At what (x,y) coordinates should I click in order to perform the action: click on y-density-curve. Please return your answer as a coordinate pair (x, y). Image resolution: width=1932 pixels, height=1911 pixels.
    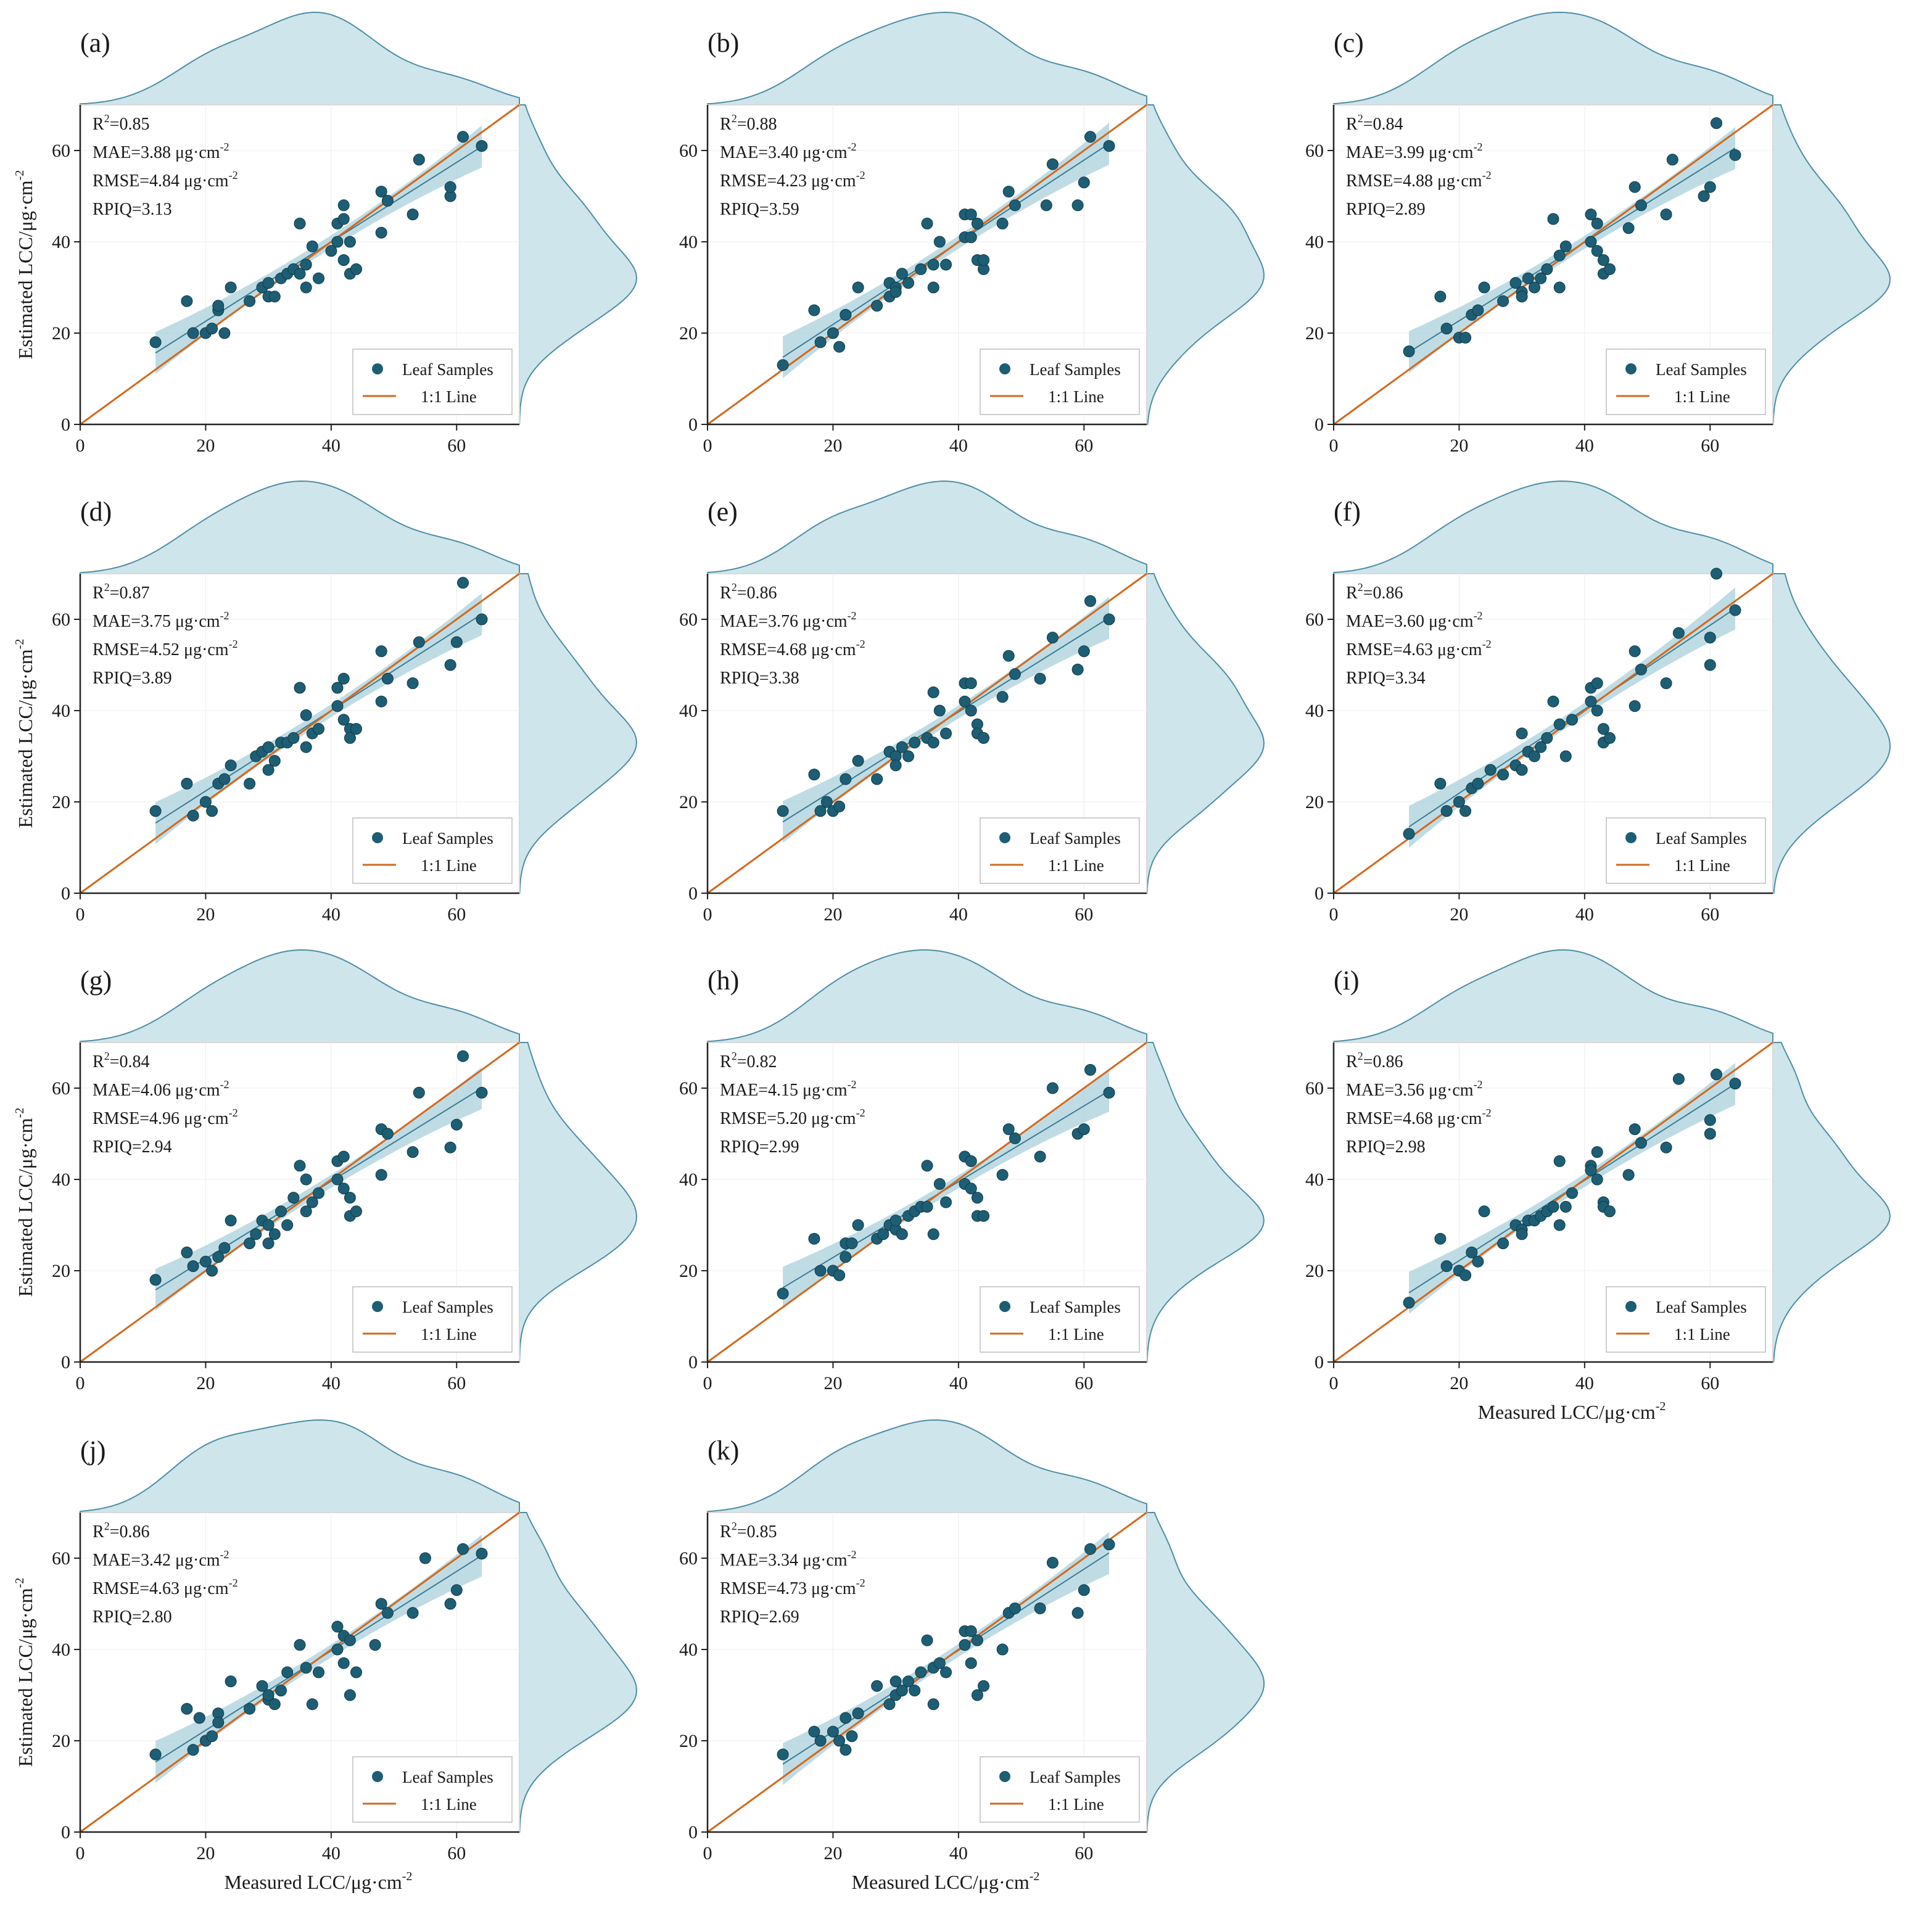
    Looking at the image, I should click on (1205, 1672).